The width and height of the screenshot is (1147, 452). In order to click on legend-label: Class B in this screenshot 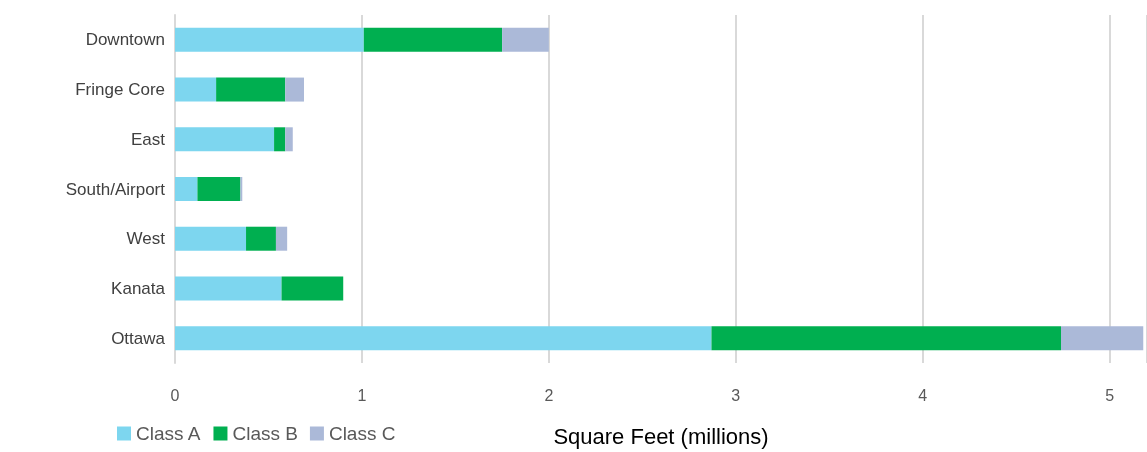, I will do `click(265, 433)`.